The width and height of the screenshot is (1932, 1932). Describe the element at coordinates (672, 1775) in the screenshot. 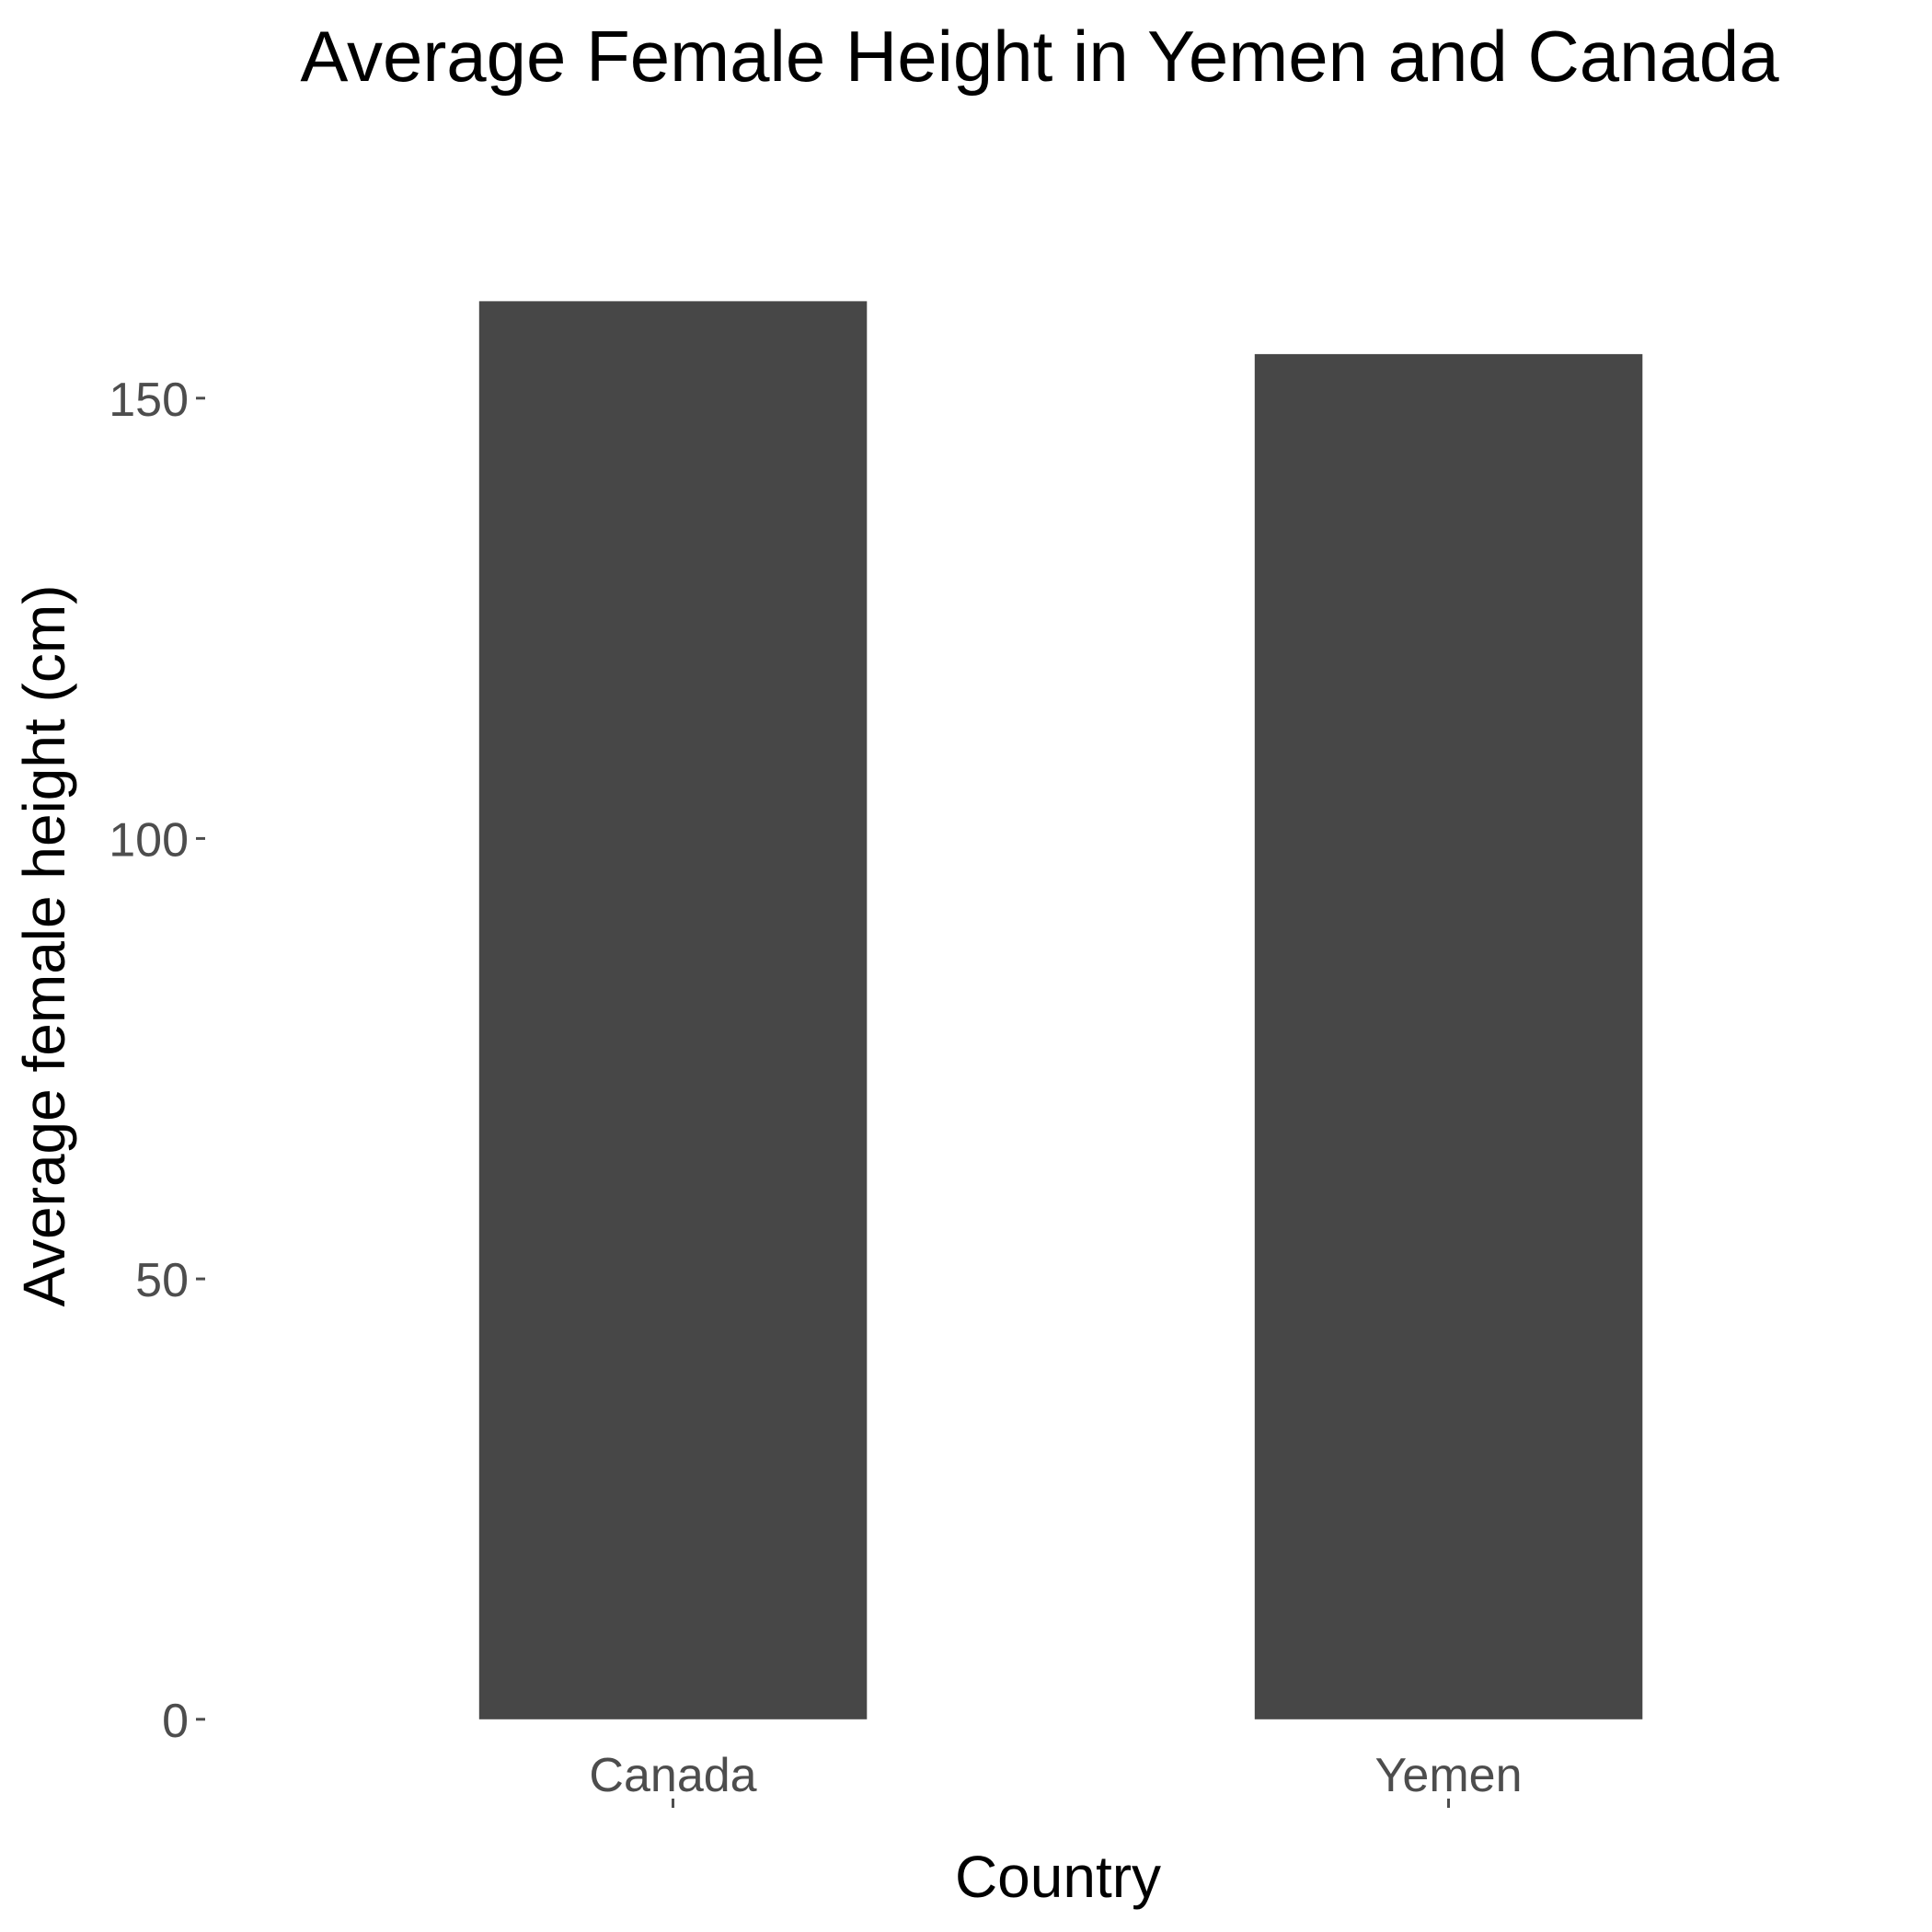

I see `x-tick-label: Canada` at that location.